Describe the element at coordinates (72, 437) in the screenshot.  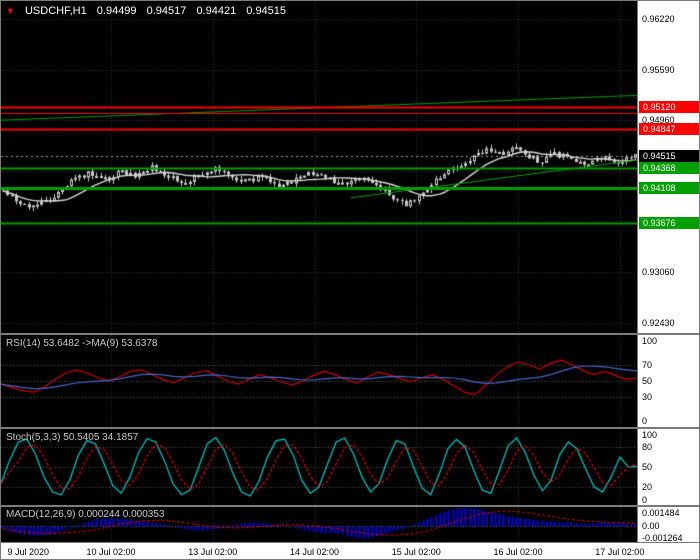
I see `stochastic-indicator-label: Stoch(5,3,3) 50.5405 34.1857` at that location.